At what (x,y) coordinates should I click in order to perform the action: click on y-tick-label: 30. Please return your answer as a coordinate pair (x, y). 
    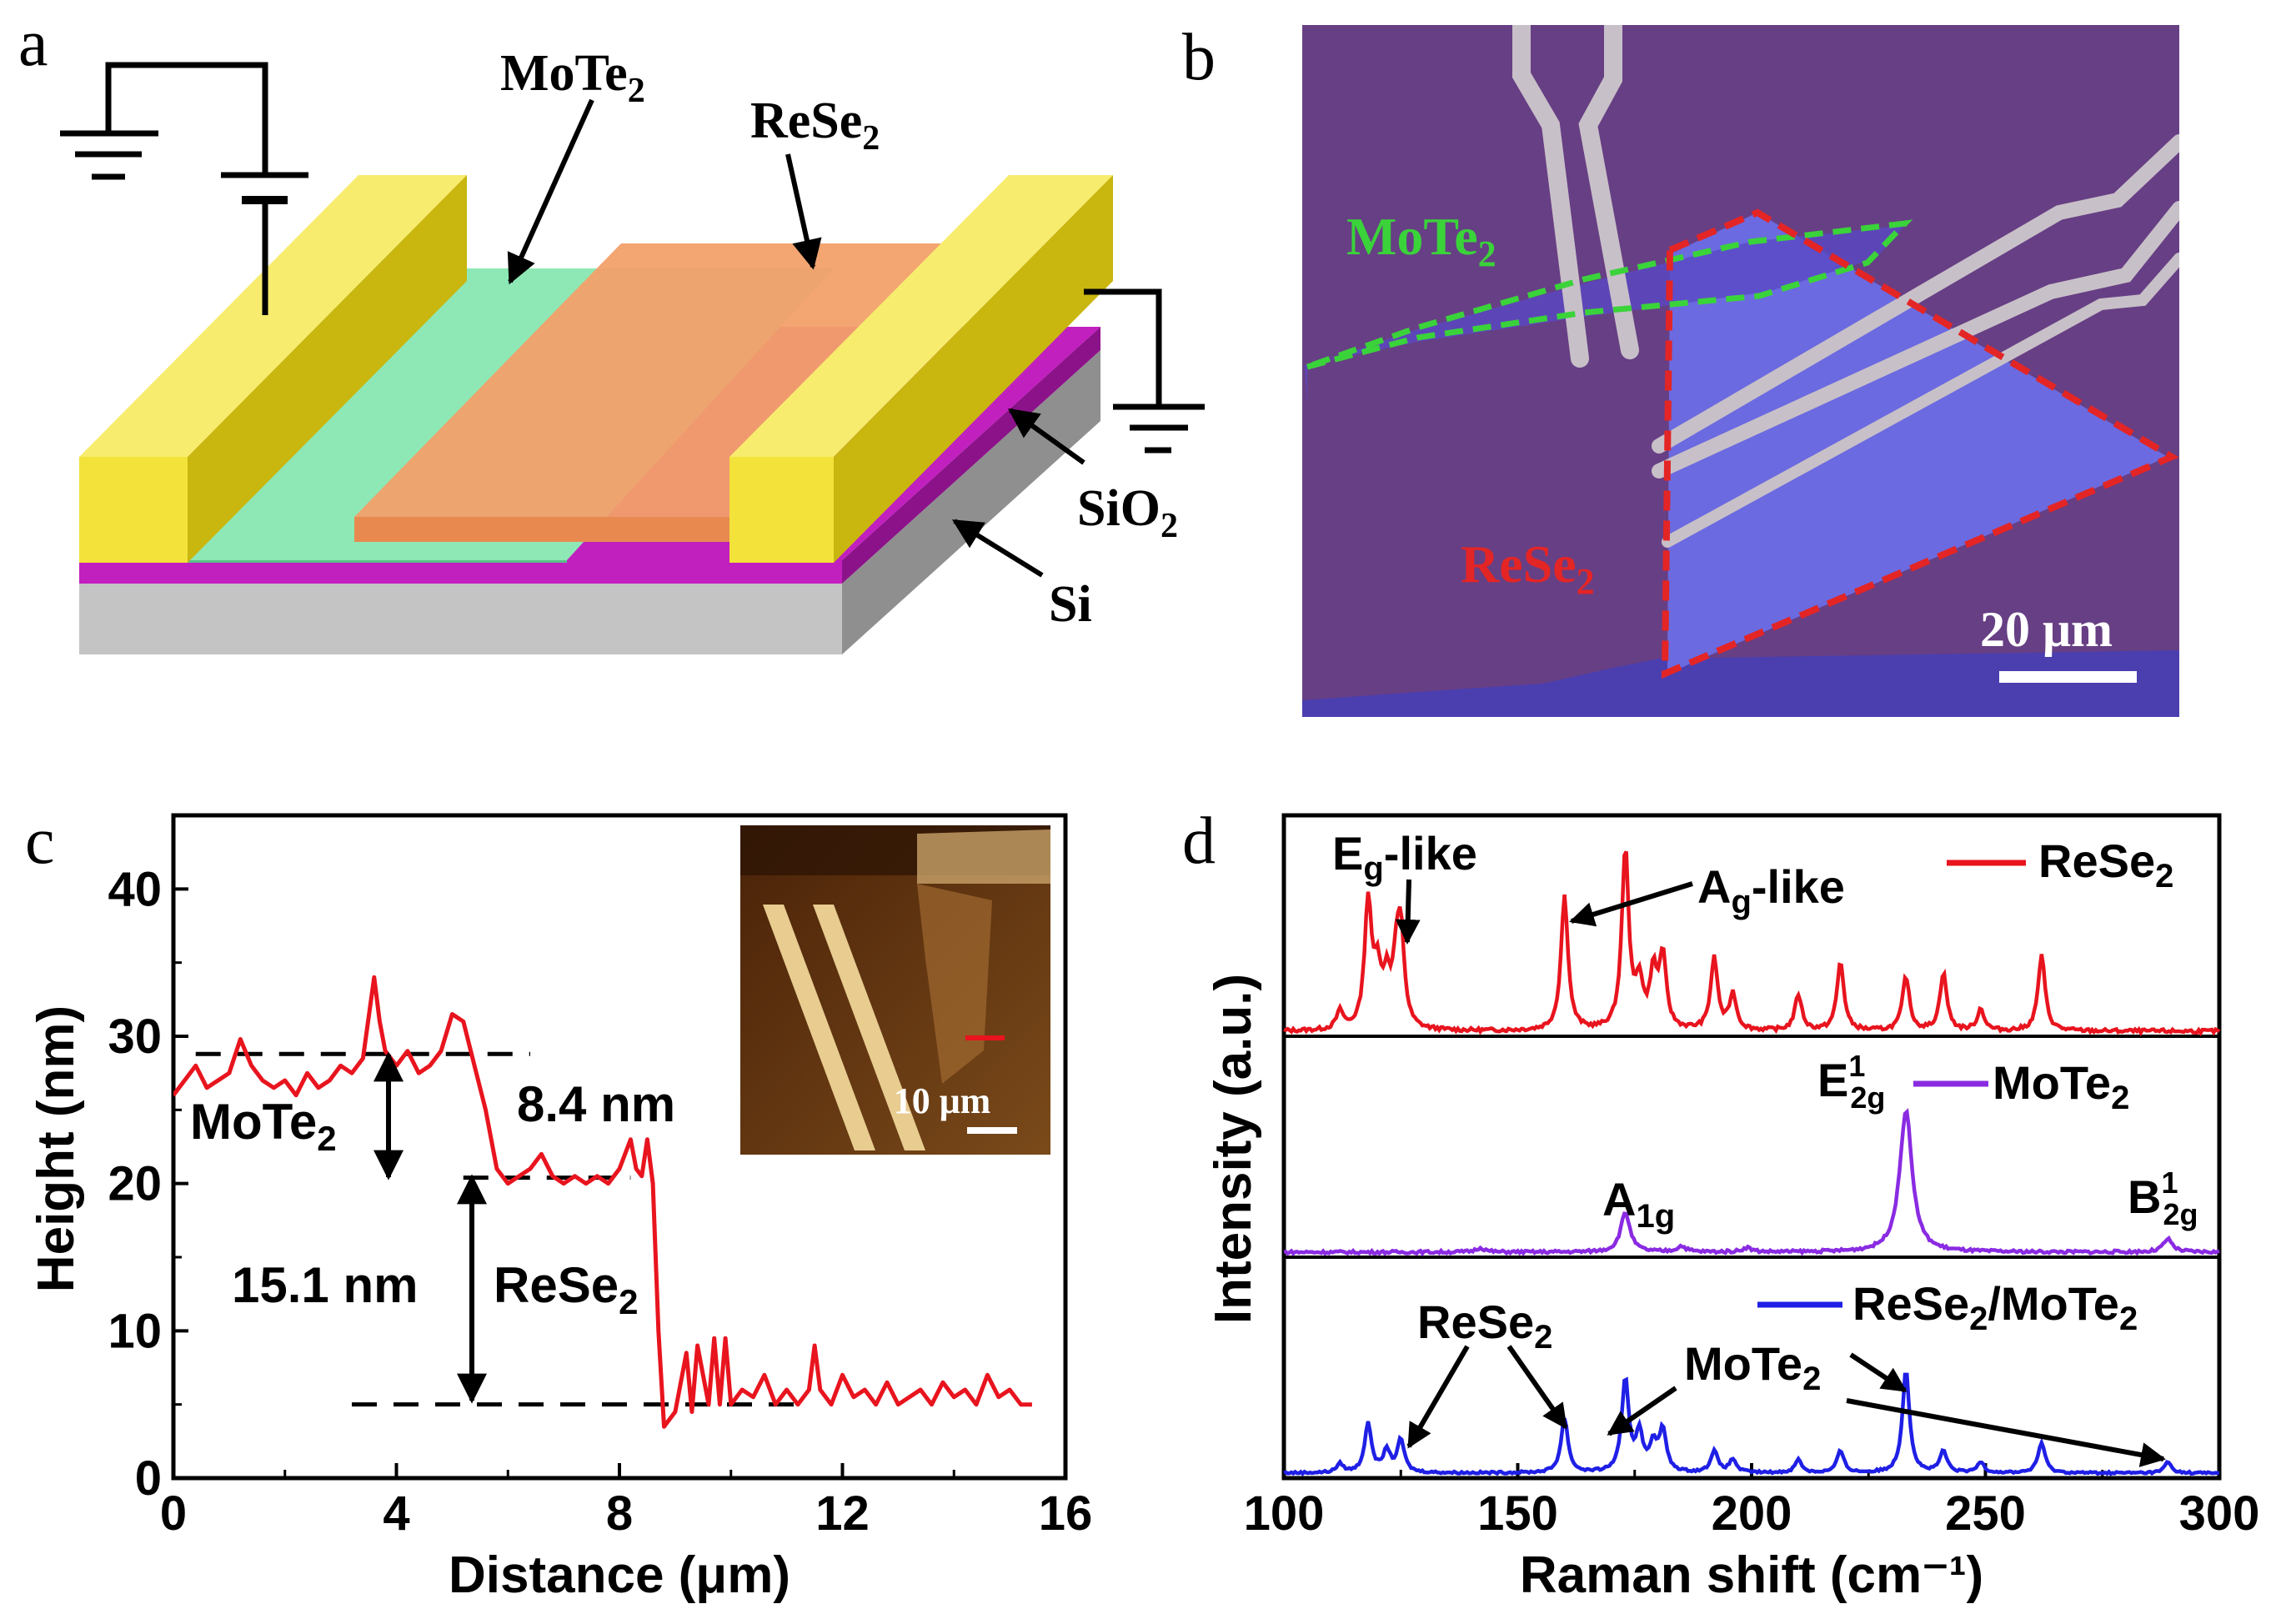
    Looking at the image, I should click on (135, 1037).